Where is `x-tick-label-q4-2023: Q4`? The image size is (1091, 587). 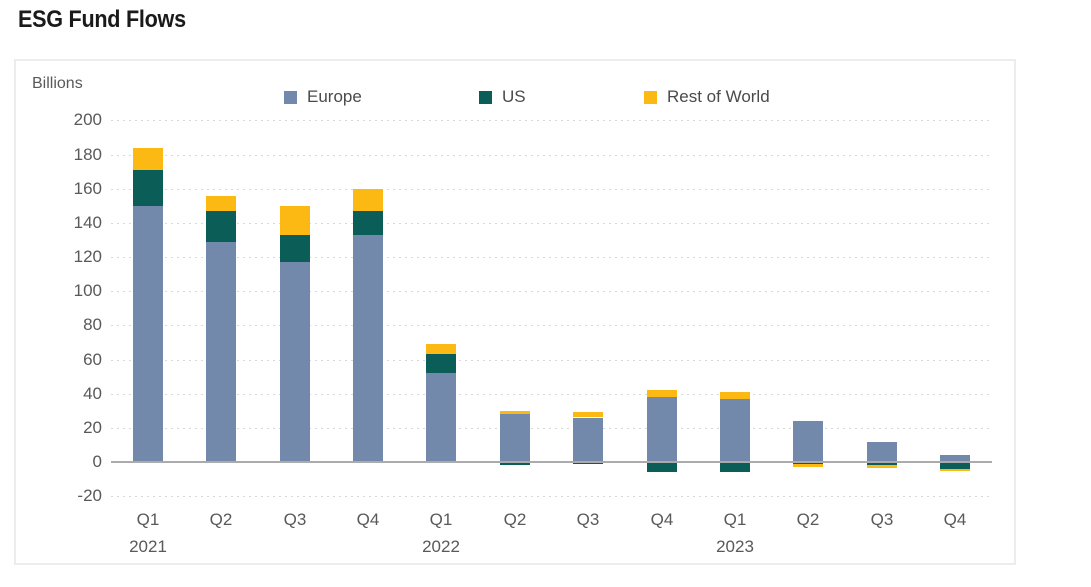 x-tick-label-q4-2023: Q4 is located at coordinates (955, 519).